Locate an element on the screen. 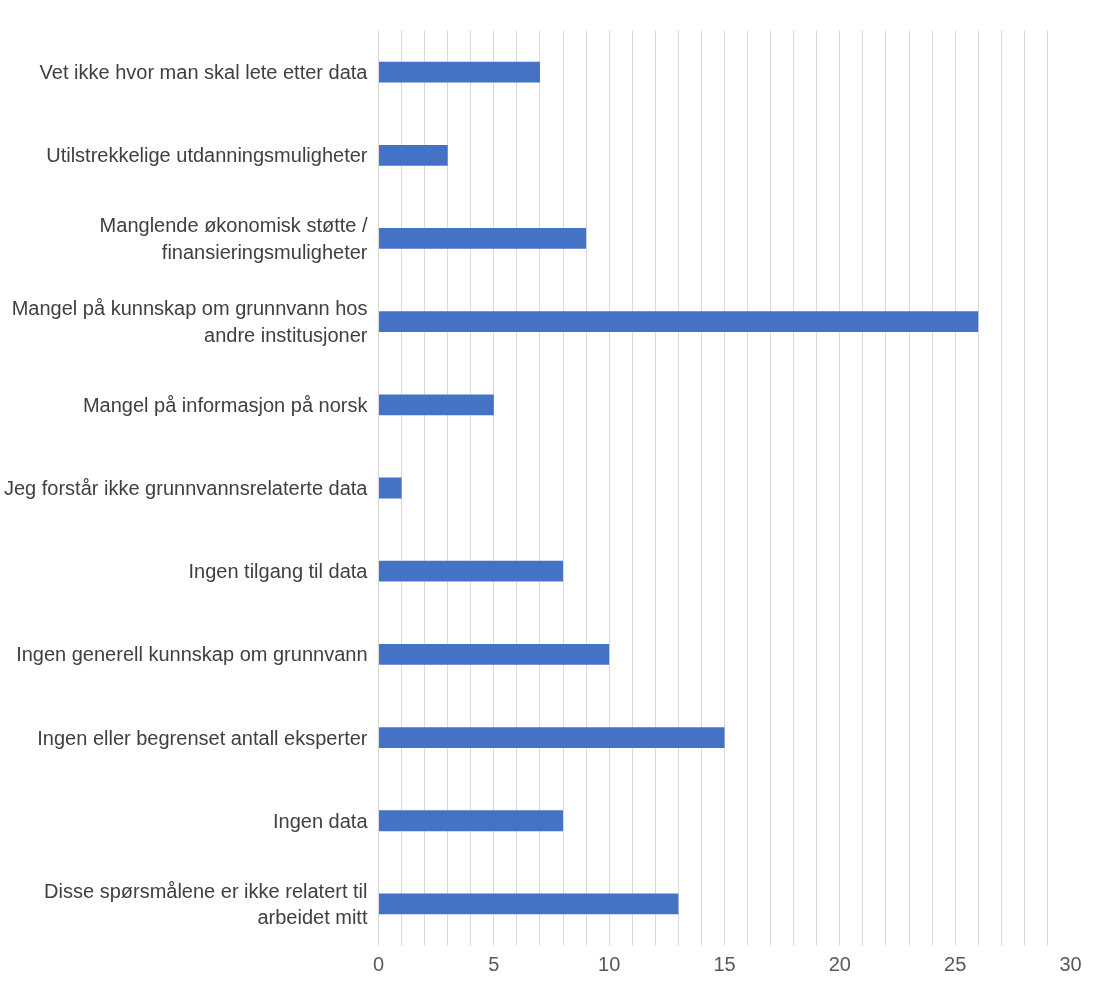 The width and height of the screenshot is (1109, 983). y-tick-label: Ingen tilgang til data is located at coordinates (278, 571).